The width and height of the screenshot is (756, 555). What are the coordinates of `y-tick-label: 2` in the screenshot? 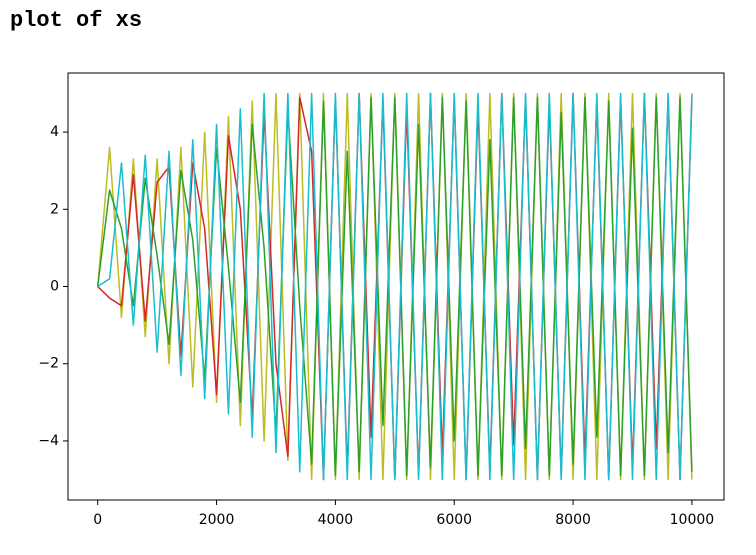 It's located at (54, 209).